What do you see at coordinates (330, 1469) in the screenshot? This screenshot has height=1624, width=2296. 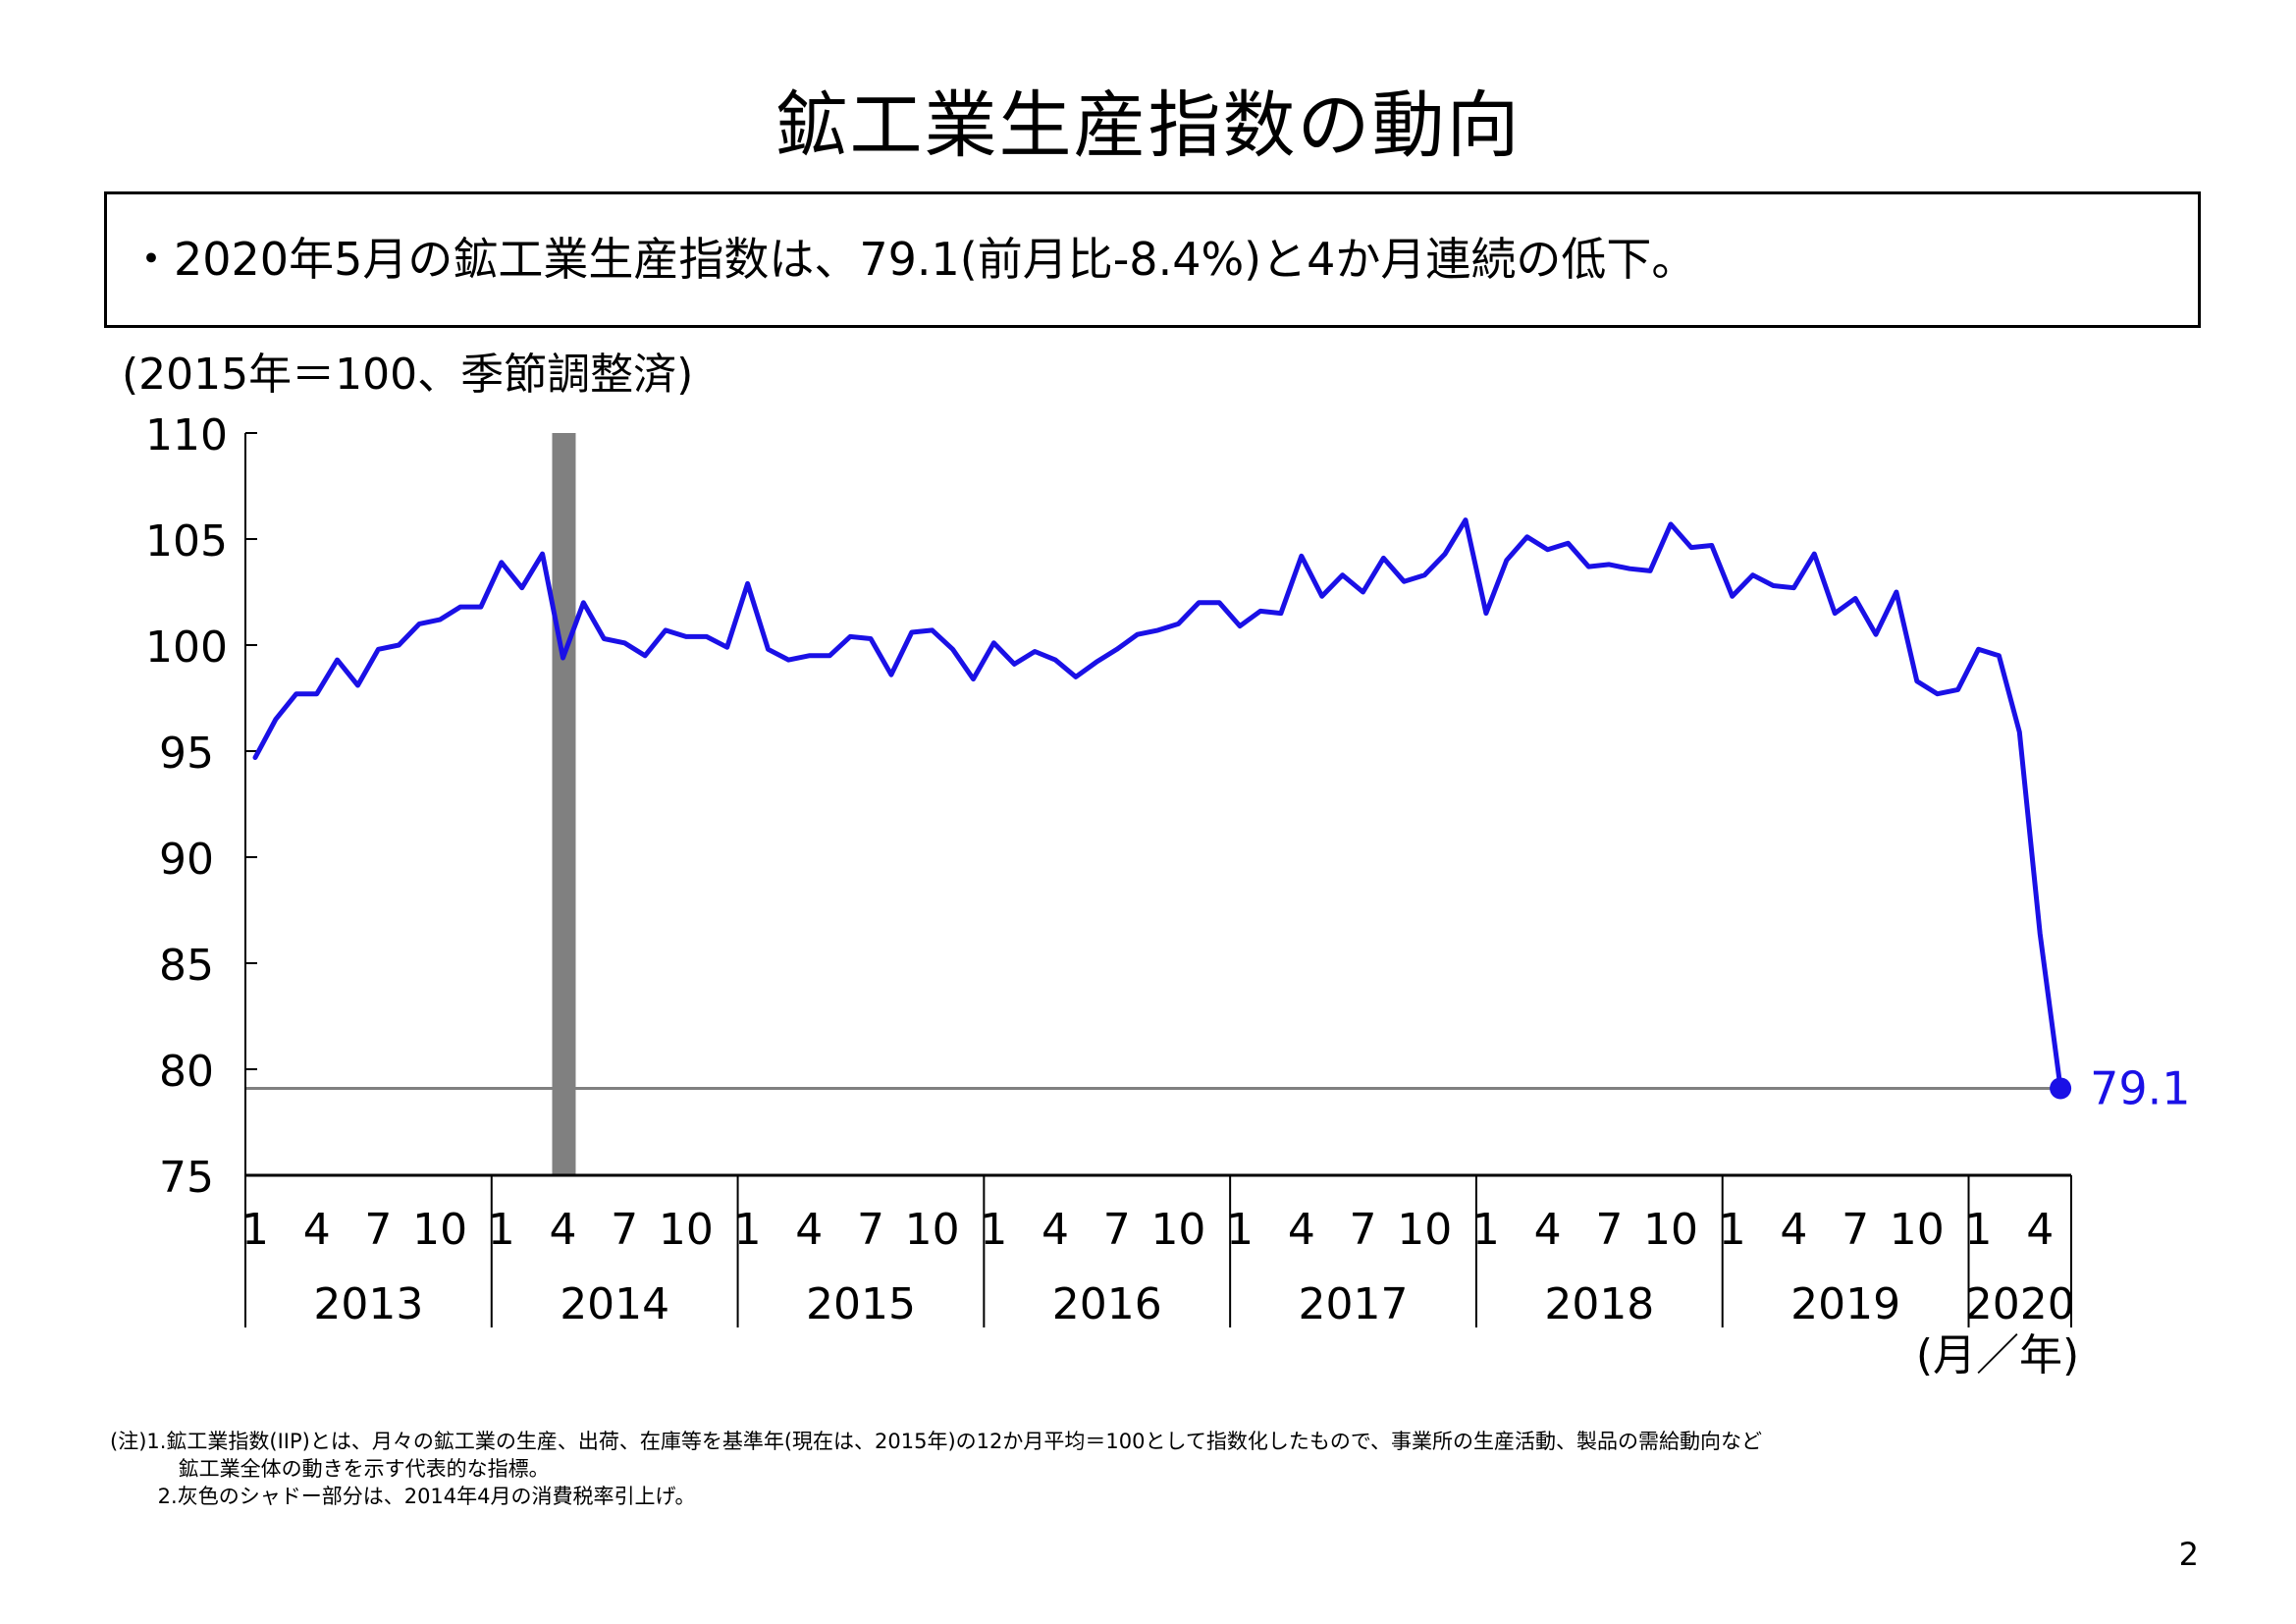 I see `footnote-line: 鉱工業全体の動きを示す代表的な指標。` at bounding box center [330, 1469].